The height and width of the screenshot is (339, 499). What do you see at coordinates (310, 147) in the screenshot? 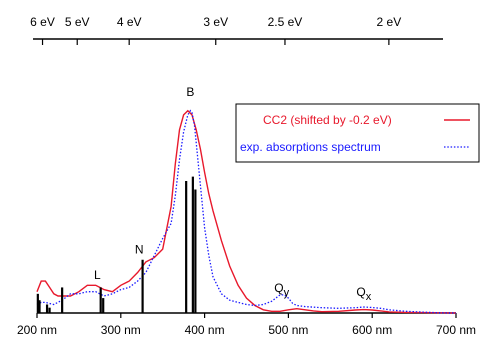
I see `legend-label-exp: exp. absorptions spectrum` at bounding box center [310, 147].